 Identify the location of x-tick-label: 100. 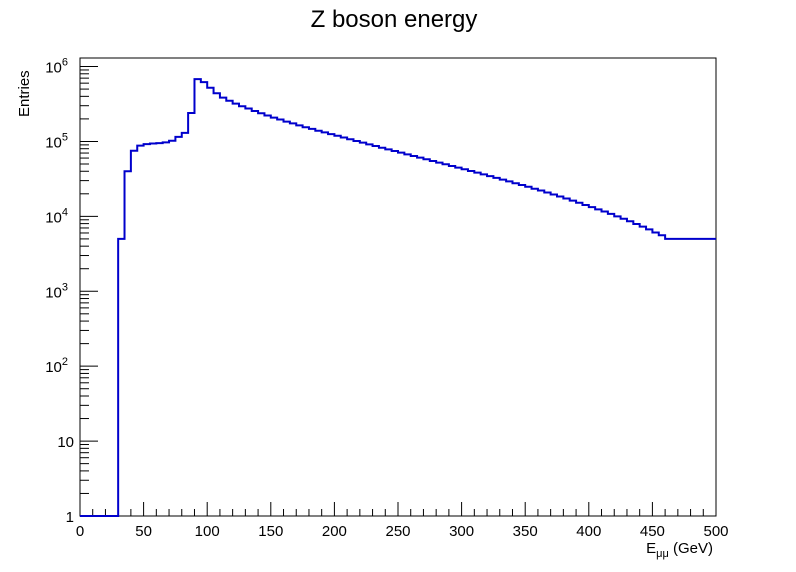
(207, 531).